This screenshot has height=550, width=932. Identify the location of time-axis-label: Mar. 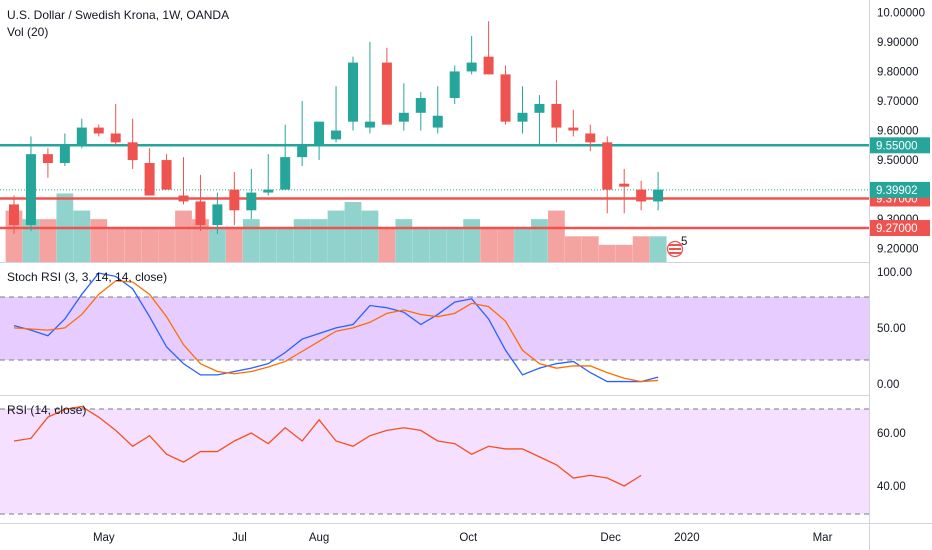
(823, 538).